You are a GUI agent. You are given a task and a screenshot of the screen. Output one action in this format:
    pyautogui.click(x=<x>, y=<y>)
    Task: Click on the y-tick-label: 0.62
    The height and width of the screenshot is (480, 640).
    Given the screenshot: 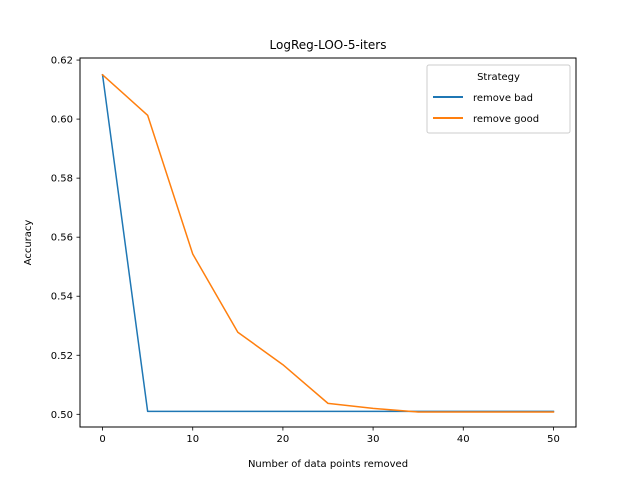 What is the action you would take?
    pyautogui.click(x=62, y=61)
    